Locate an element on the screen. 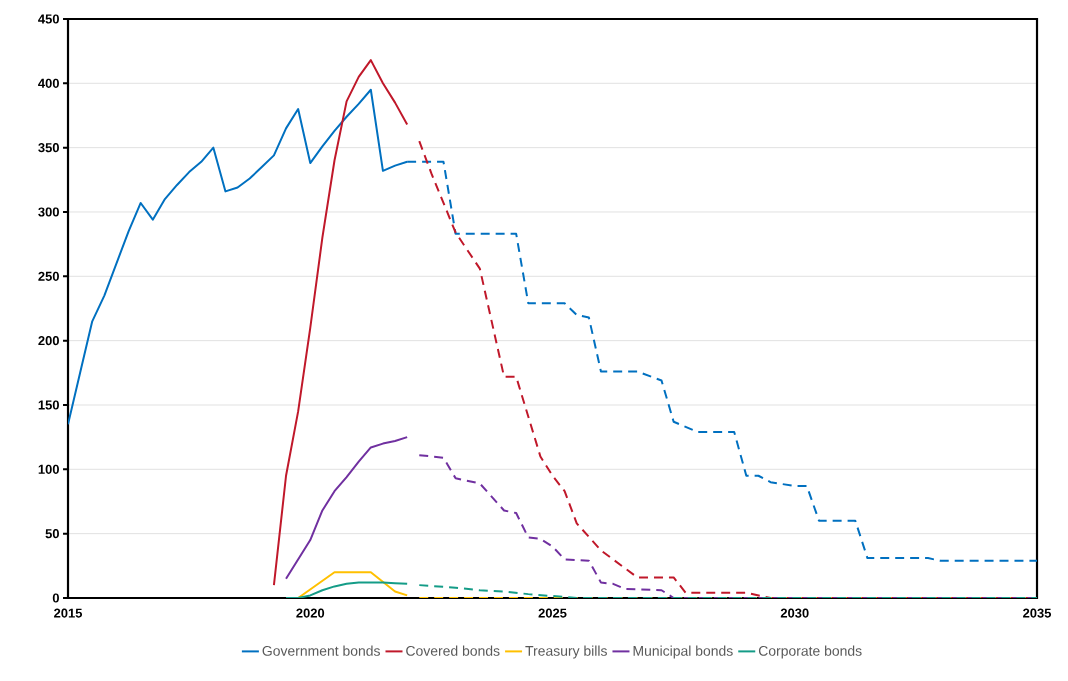 This screenshot has height=681, width=1068. legend-label: Government bonds is located at coordinates (321, 650).